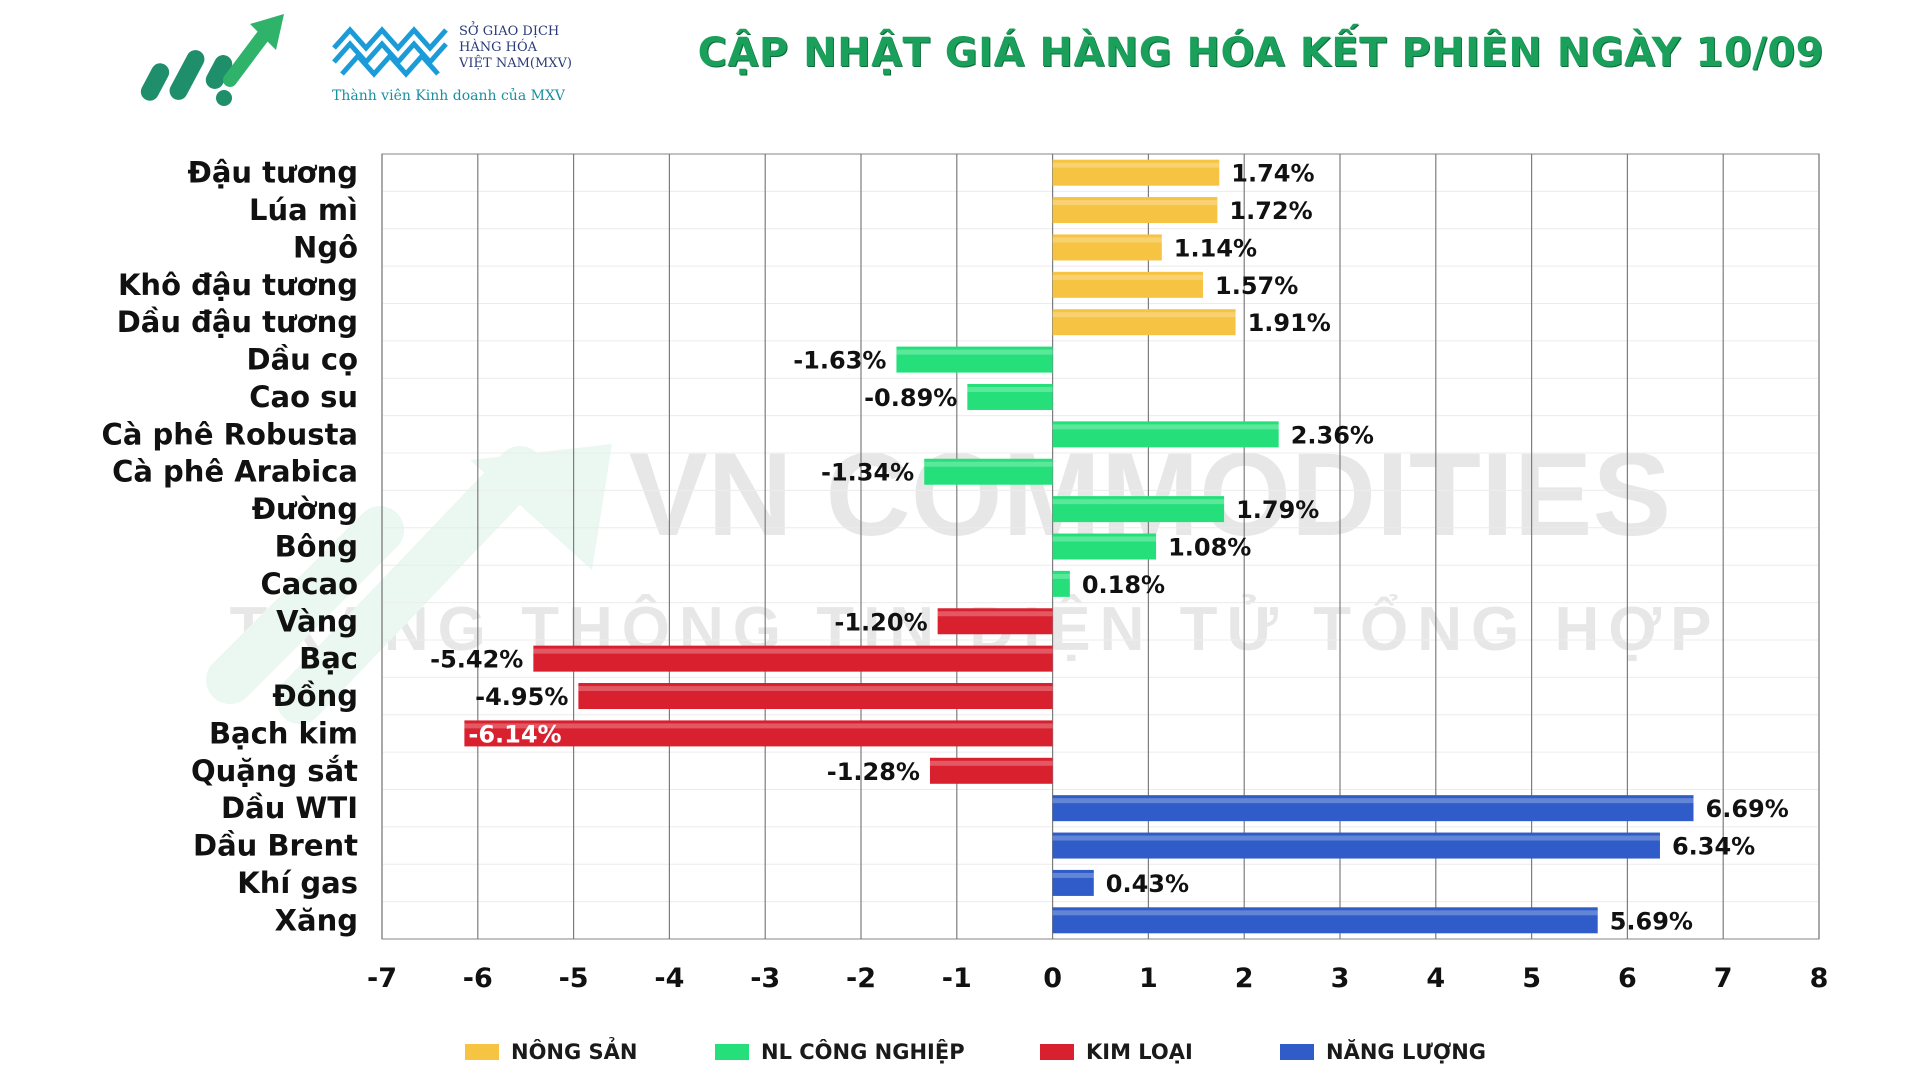 The image size is (1920, 1080). I want to click on value-label: 2.36%, so click(1332, 435).